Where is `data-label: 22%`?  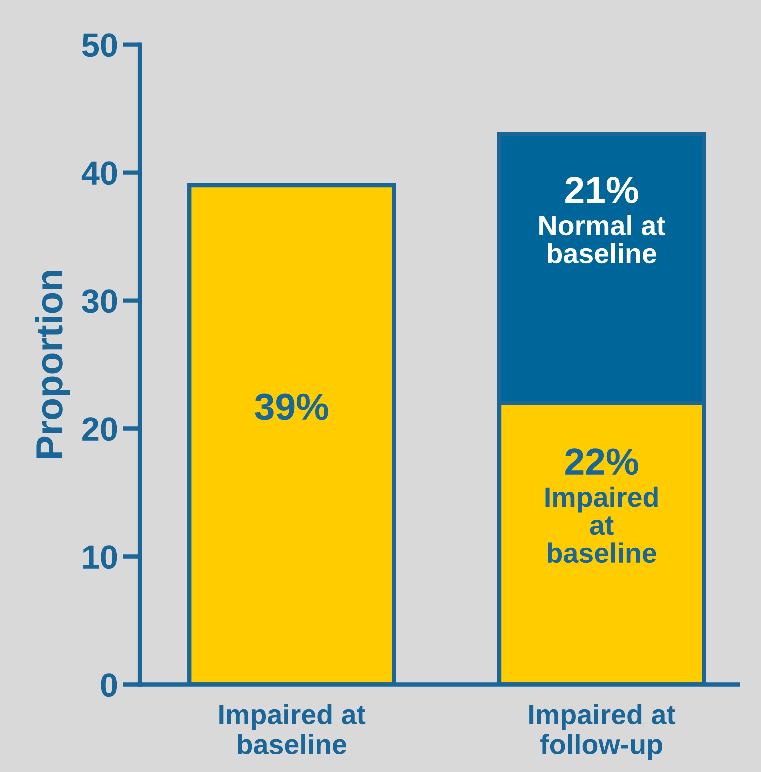
data-label: 22% is located at coordinates (602, 462).